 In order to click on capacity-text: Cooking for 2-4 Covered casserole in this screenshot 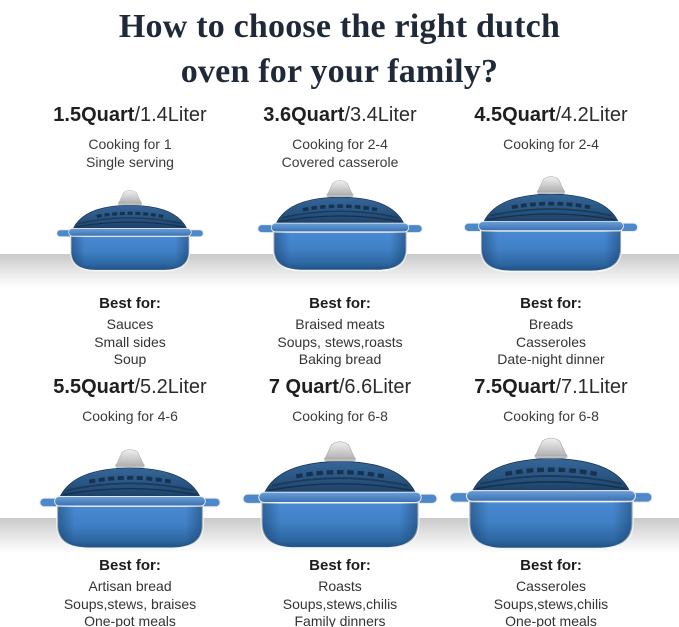, I will do `click(340, 153)`.